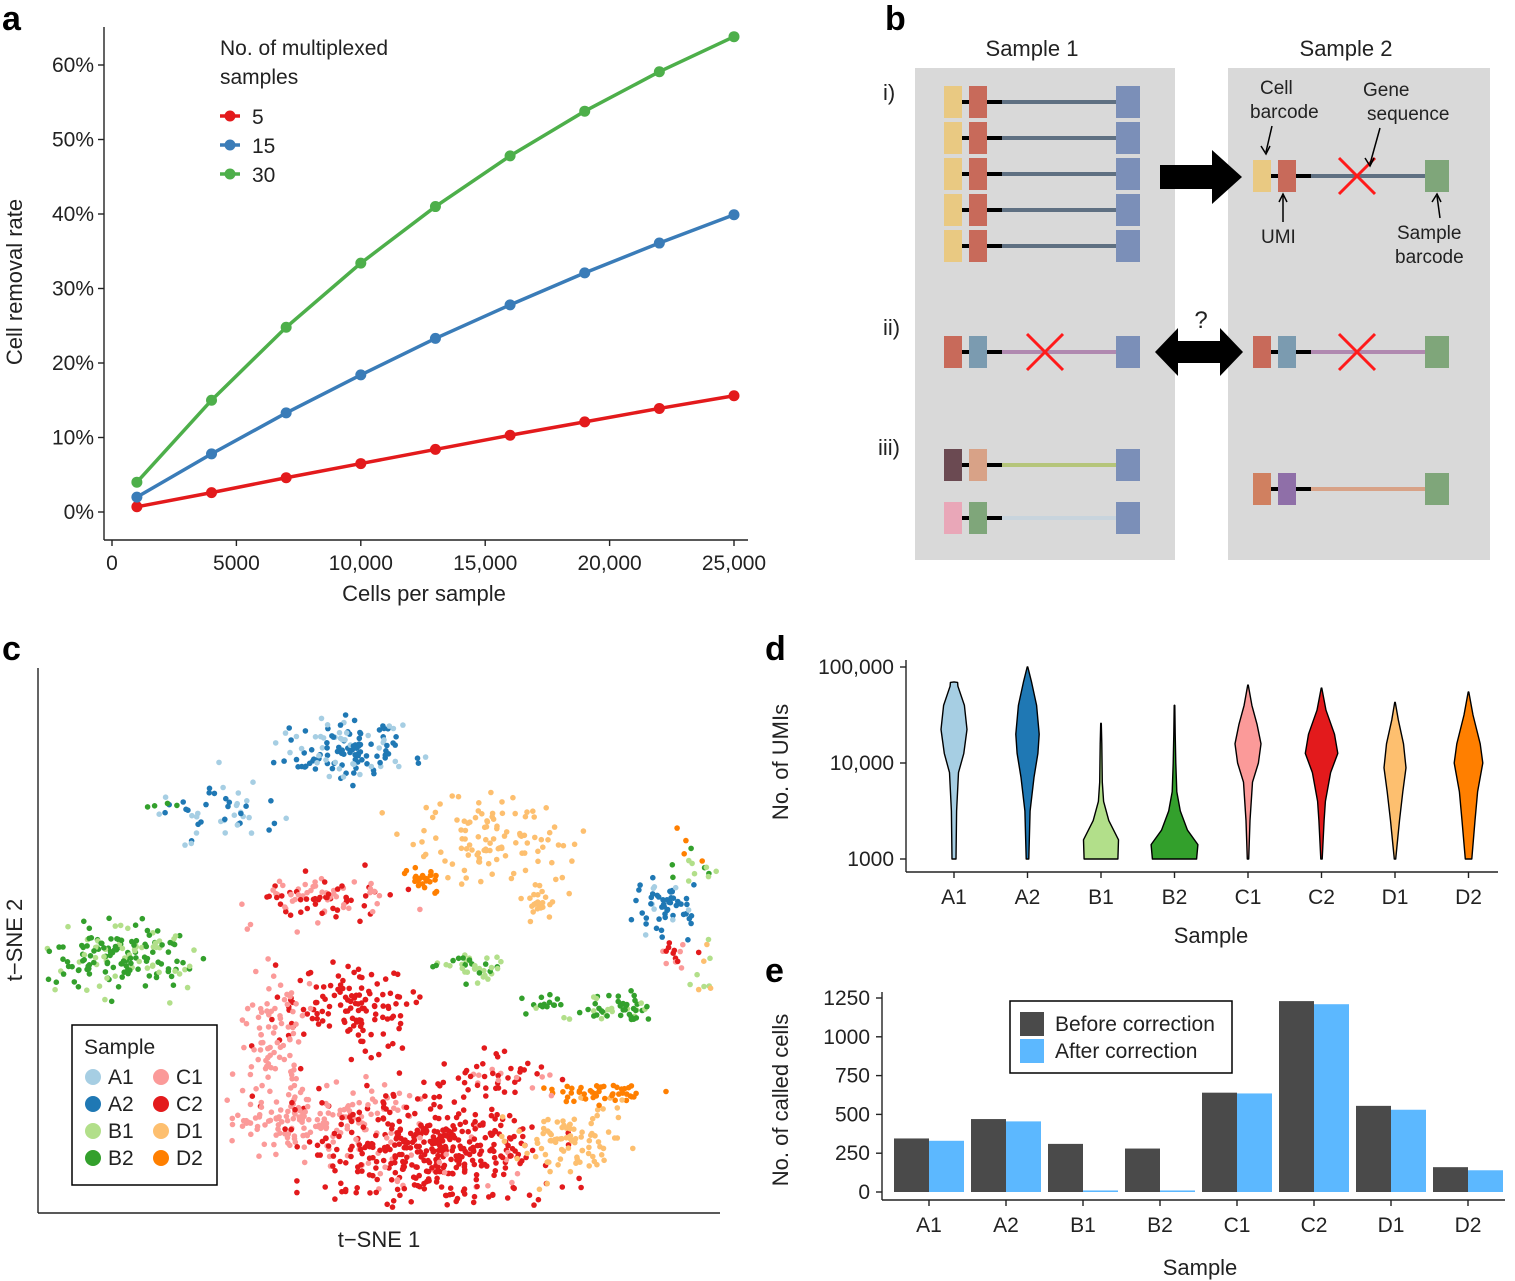 The height and width of the screenshot is (1281, 1515). I want to click on sample1-title: Sample 1, so click(1032, 48).